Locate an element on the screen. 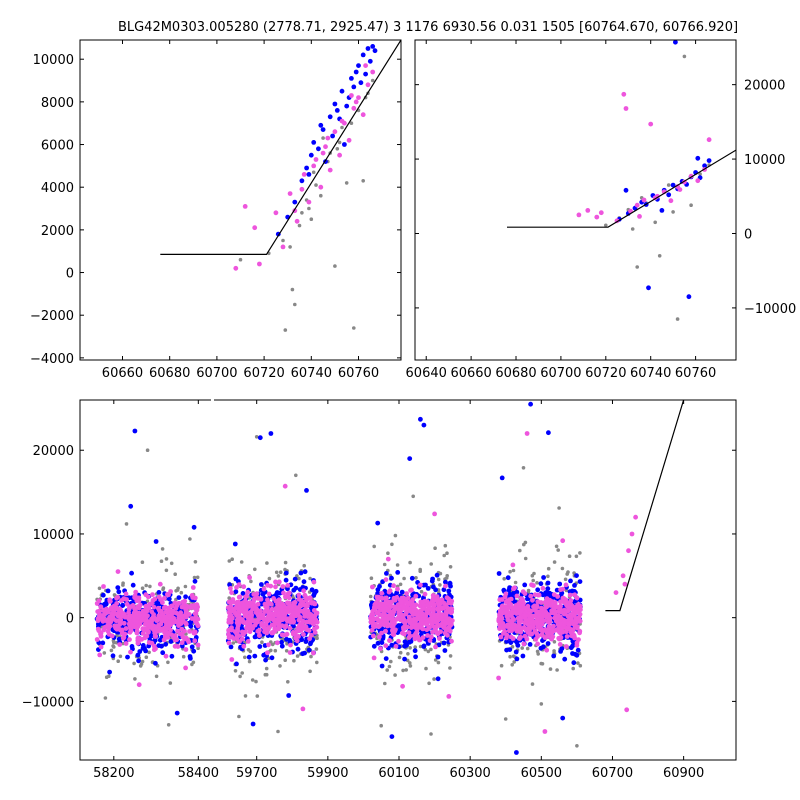 The height and width of the screenshot is (800, 800). y-tick-label: 10000 is located at coordinates (764, 160).